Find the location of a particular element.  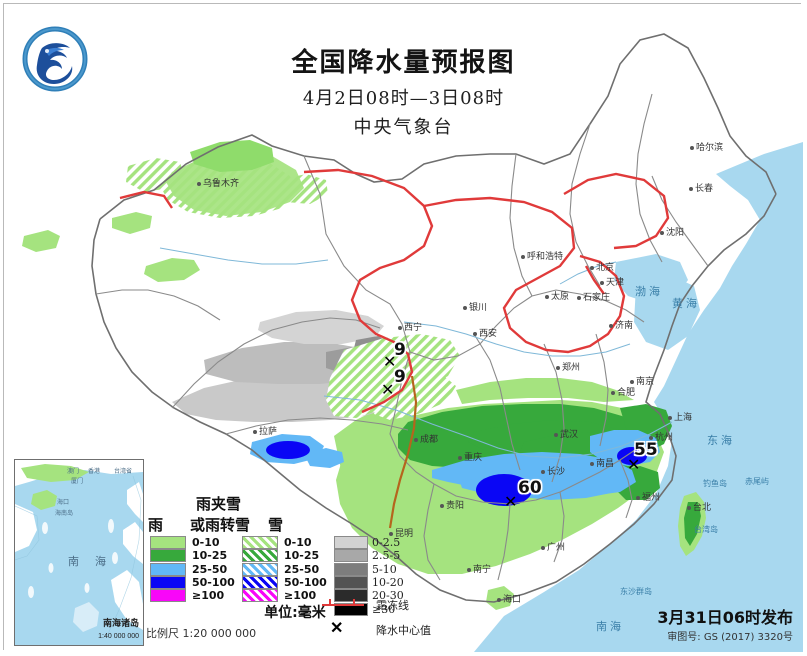

city-label-14: 合肥 is located at coordinates (623, 391).